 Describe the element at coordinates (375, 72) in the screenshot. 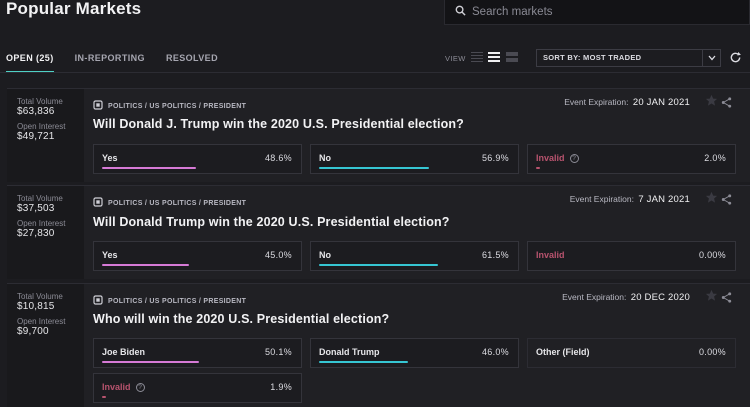

I see `tabs-divider` at that location.